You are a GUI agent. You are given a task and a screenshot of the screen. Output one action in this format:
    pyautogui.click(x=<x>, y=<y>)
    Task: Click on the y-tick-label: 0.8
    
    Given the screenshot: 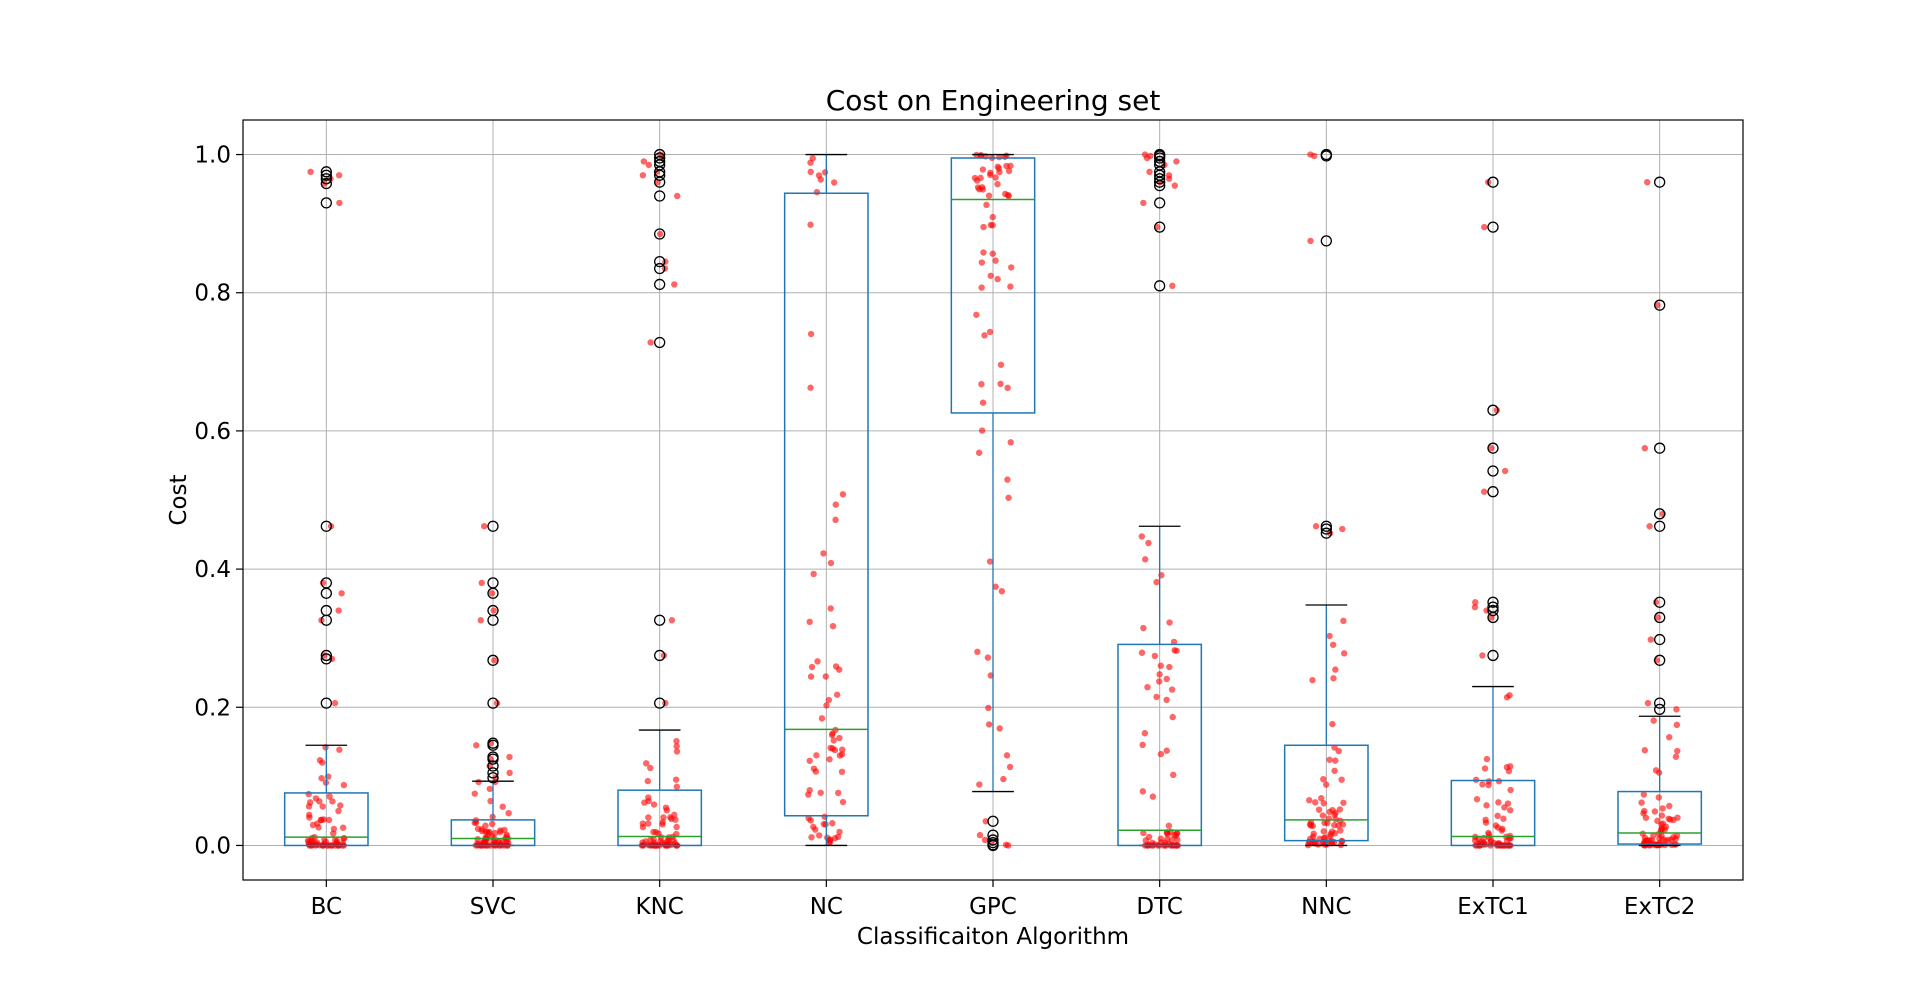 What is the action you would take?
    pyautogui.click(x=212, y=294)
    